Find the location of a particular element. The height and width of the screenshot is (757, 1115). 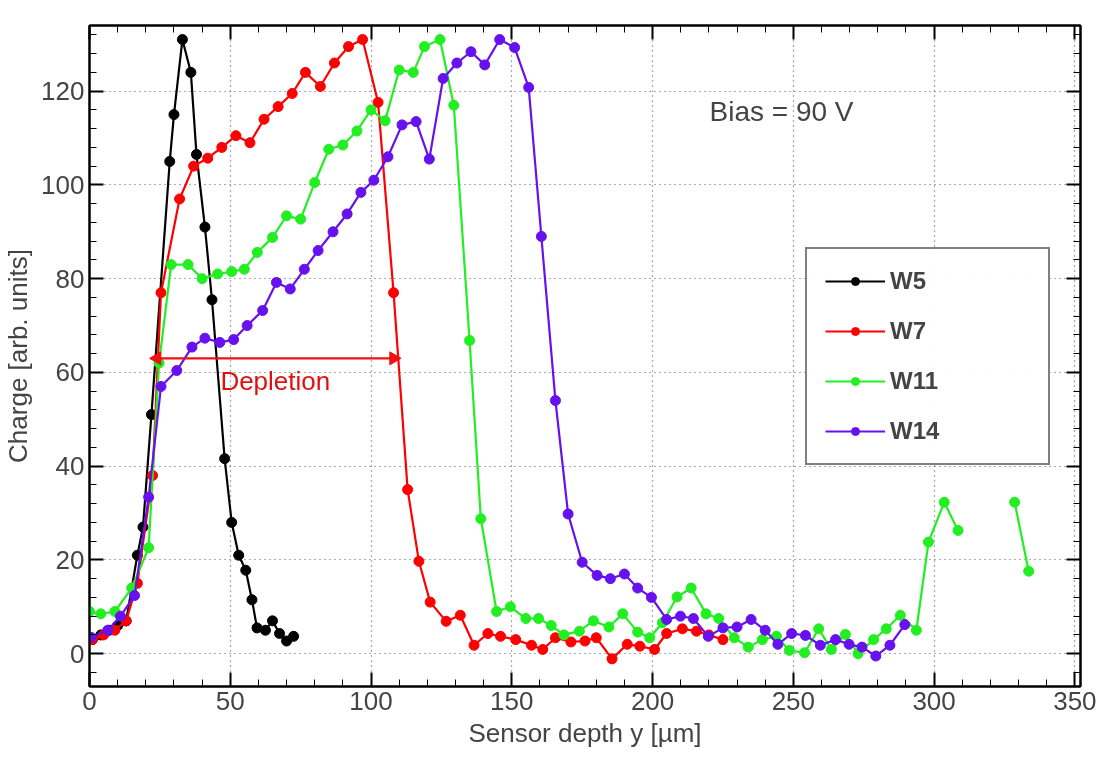

x-tick-label: 100 is located at coordinates (371, 700).